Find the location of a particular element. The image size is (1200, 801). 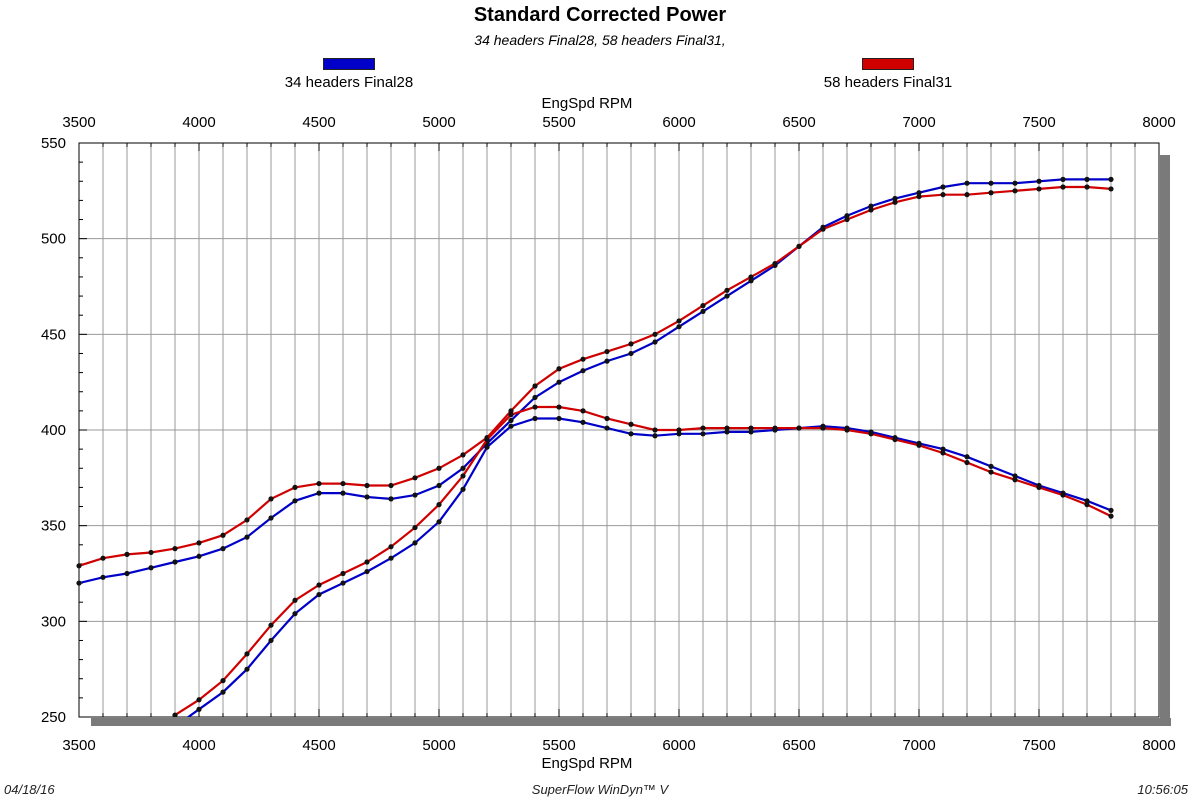

x-tick-label-top: 7500 is located at coordinates (1038, 122).